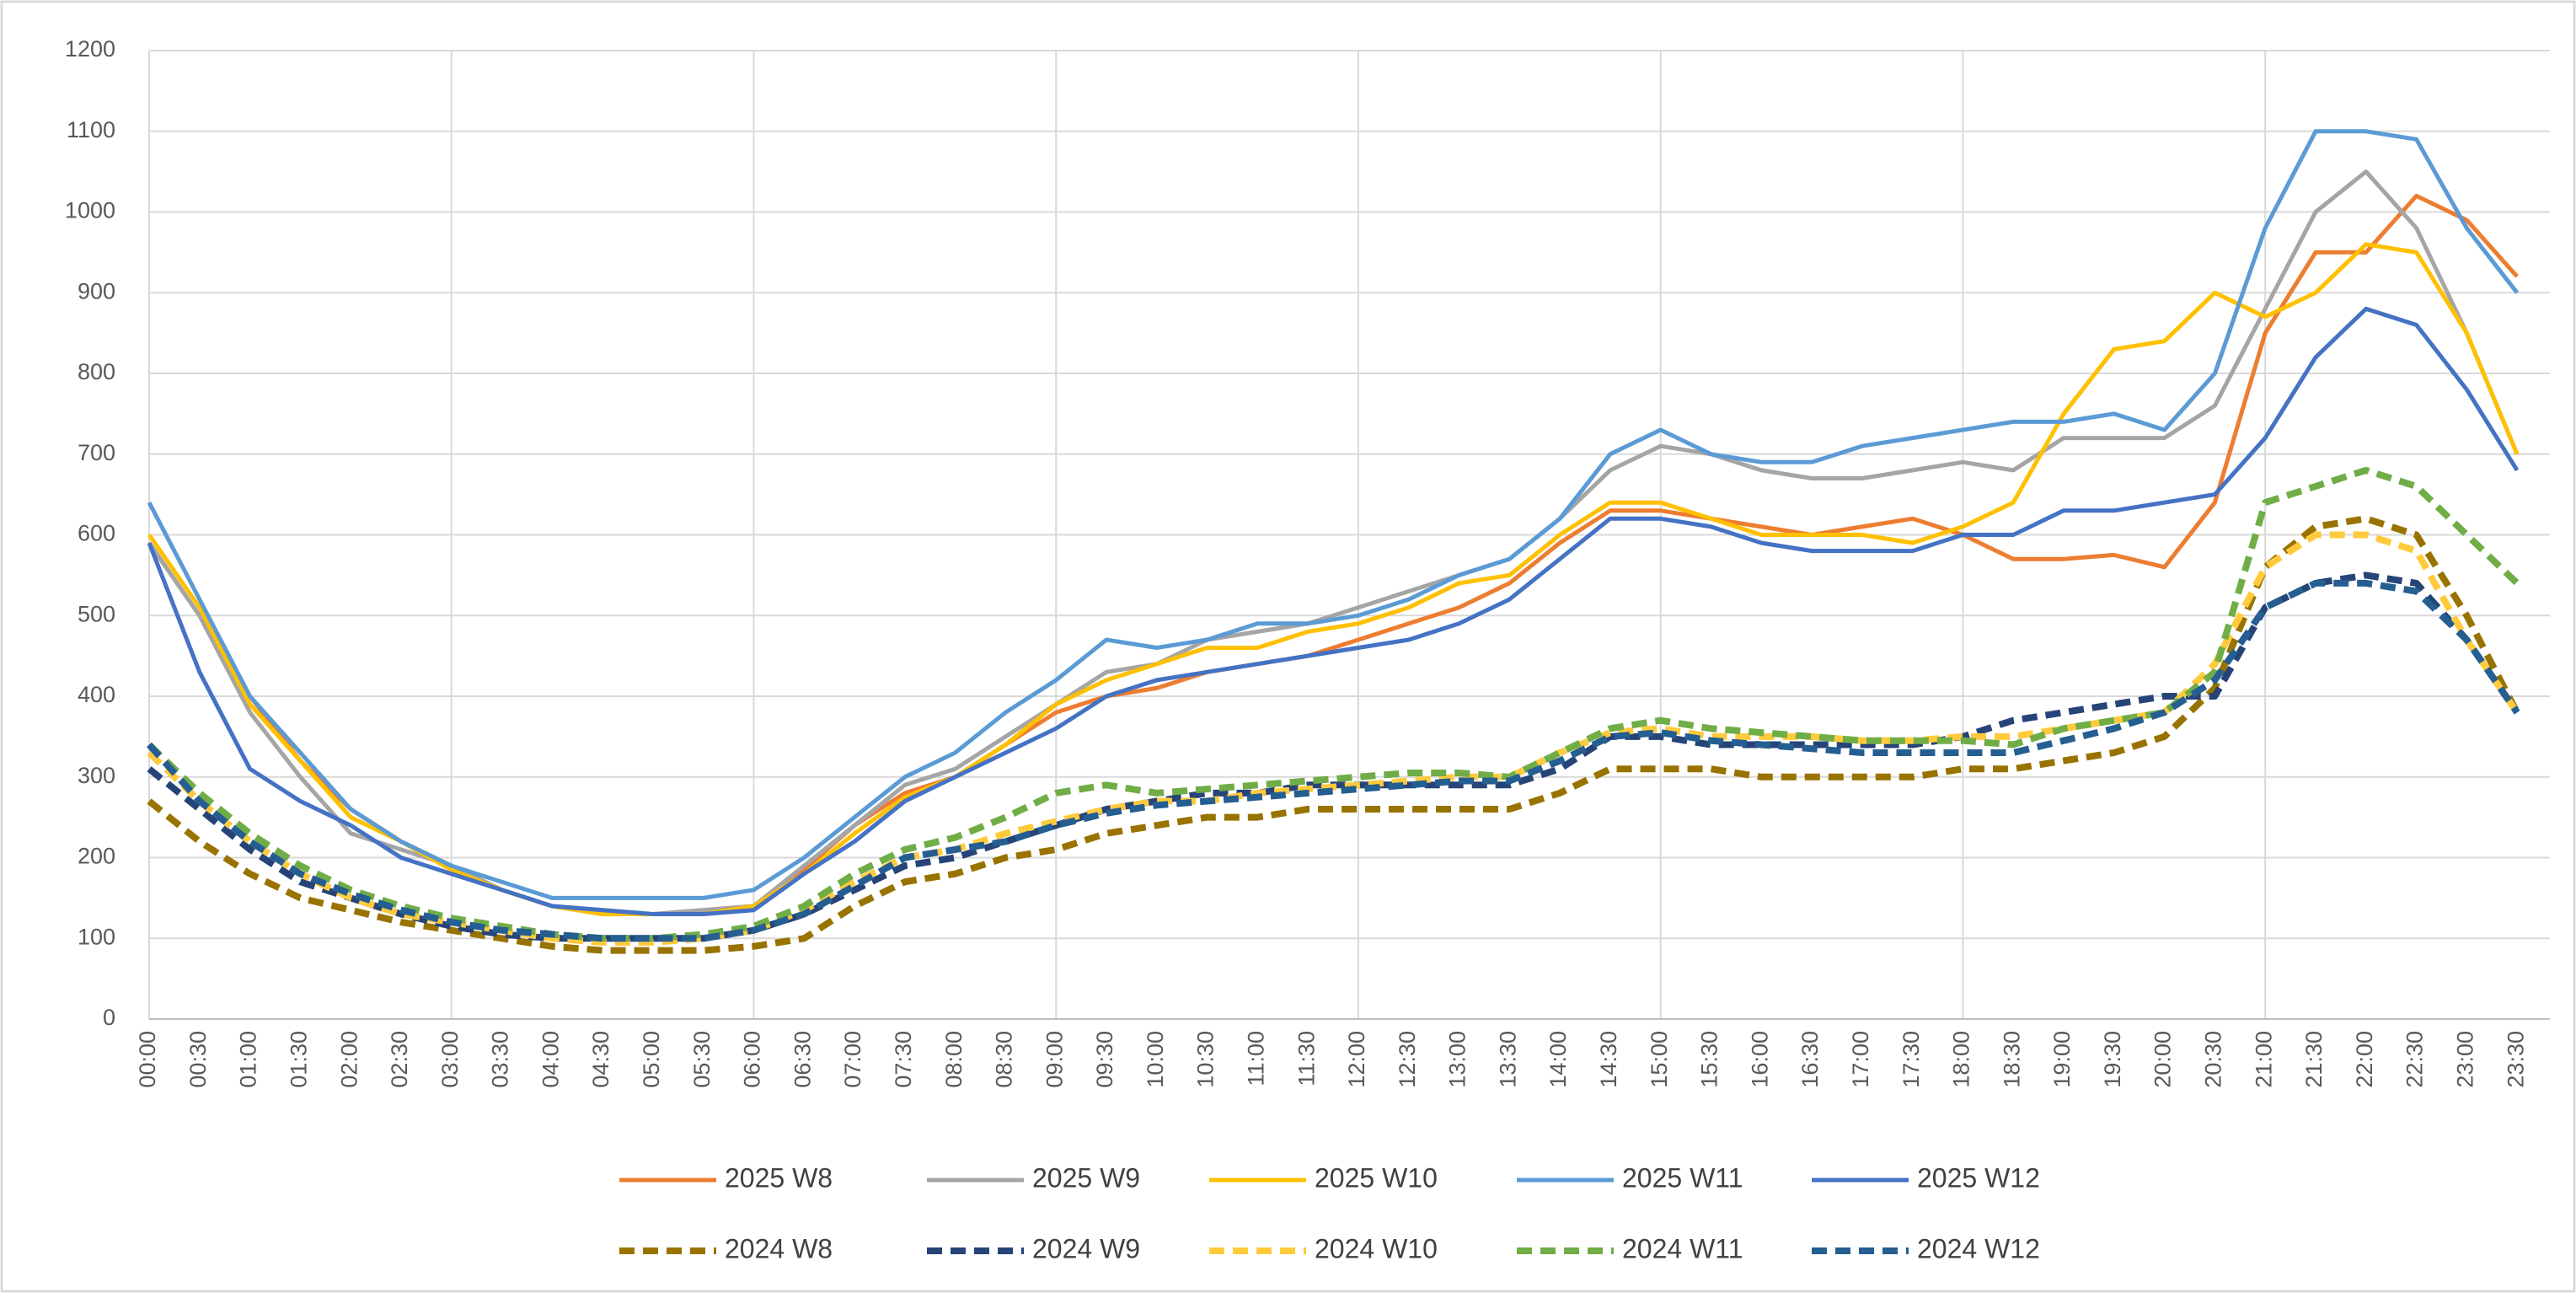 This screenshot has width=2576, height=1293. What do you see at coordinates (2112, 1059) in the screenshot?
I see `x-tick-label: 19:30` at bounding box center [2112, 1059].